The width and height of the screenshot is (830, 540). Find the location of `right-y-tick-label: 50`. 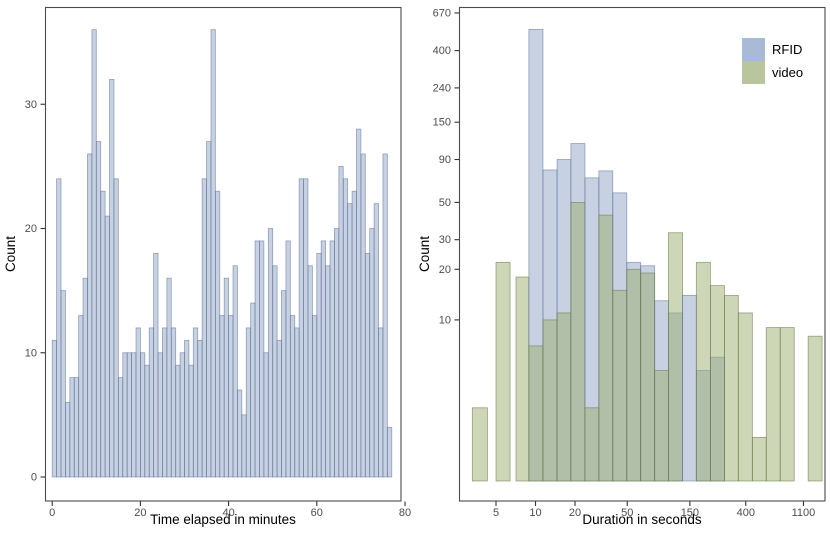

right-y-tick-label: 50 is located at coordinates (445, 203).